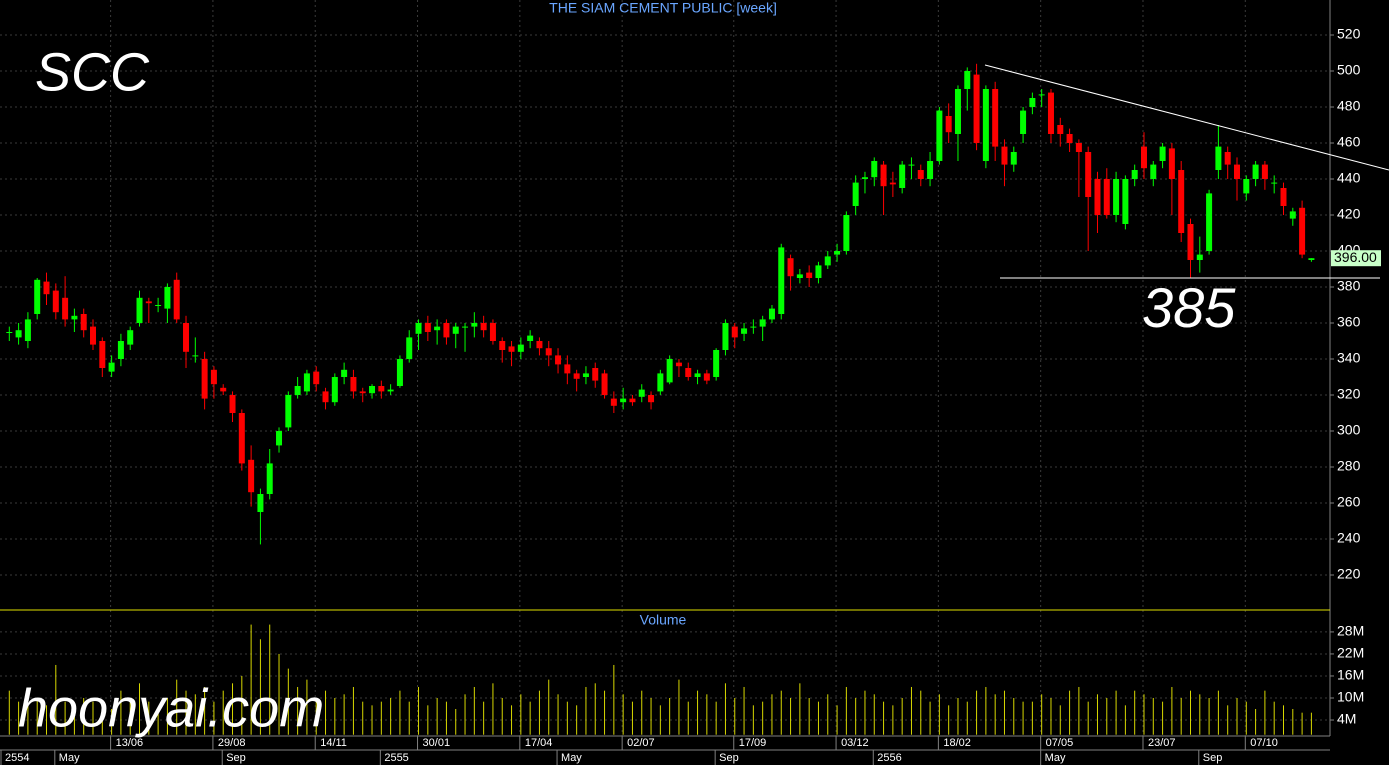 Image resolution: width=1389 pixels, height=765 pixels. I want to click on x-tick-label: 17/09, so click(753, 743).